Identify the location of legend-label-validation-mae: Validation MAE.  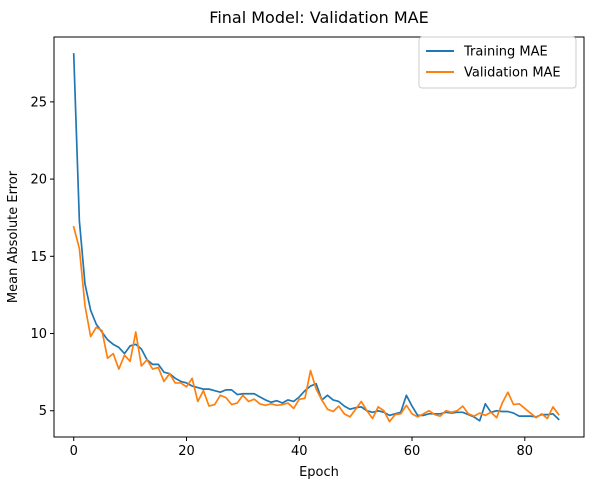
(512, 73).